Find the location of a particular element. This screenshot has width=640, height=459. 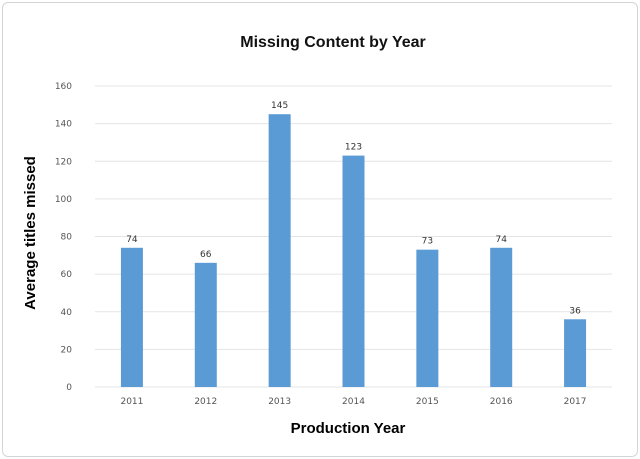

bar-2017 is located at coordinates (575, 353).